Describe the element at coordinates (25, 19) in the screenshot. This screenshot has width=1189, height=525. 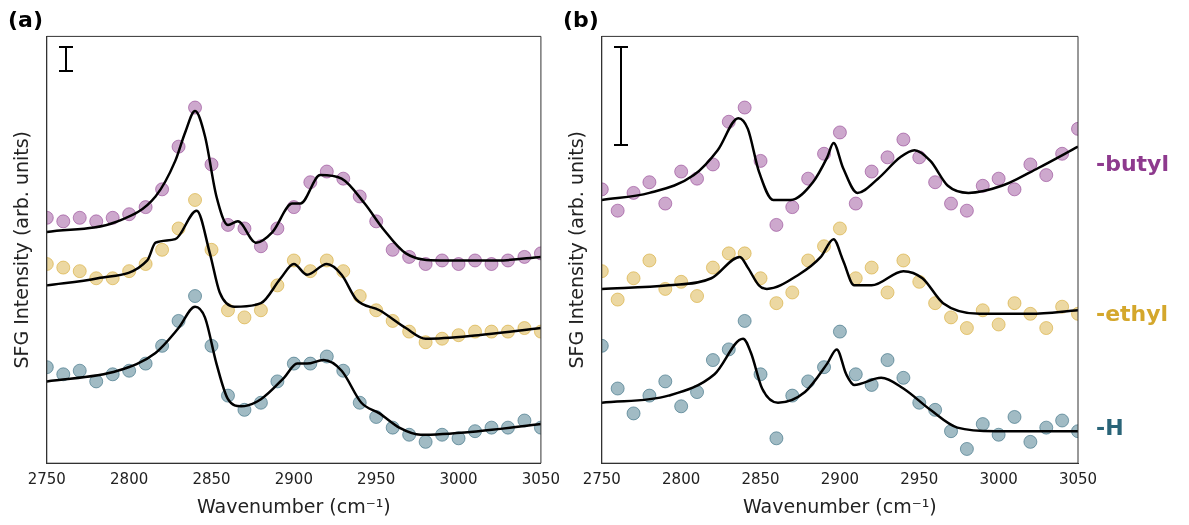
I see `chart-title: (a)` at that location.